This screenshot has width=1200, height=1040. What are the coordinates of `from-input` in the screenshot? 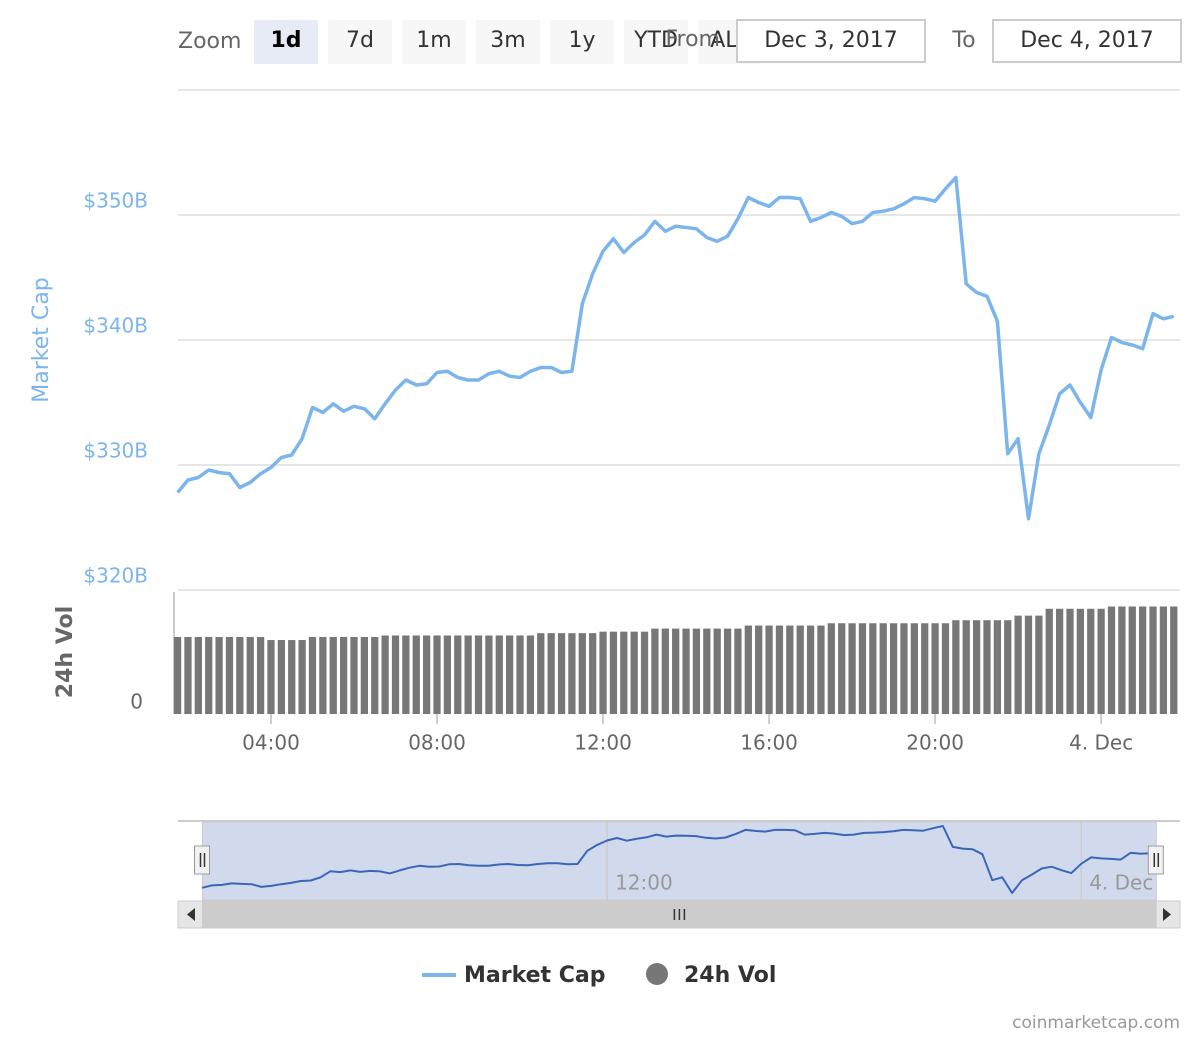 It's located at (831, 41).